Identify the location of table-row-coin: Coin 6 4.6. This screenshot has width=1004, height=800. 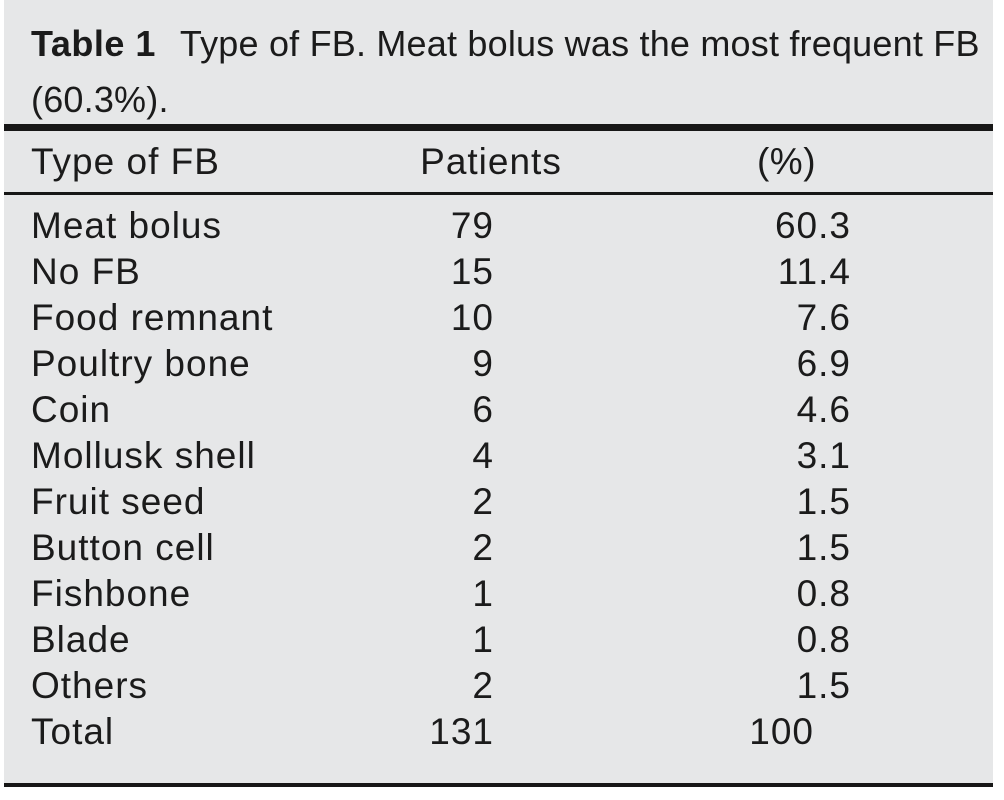
(498, 410).